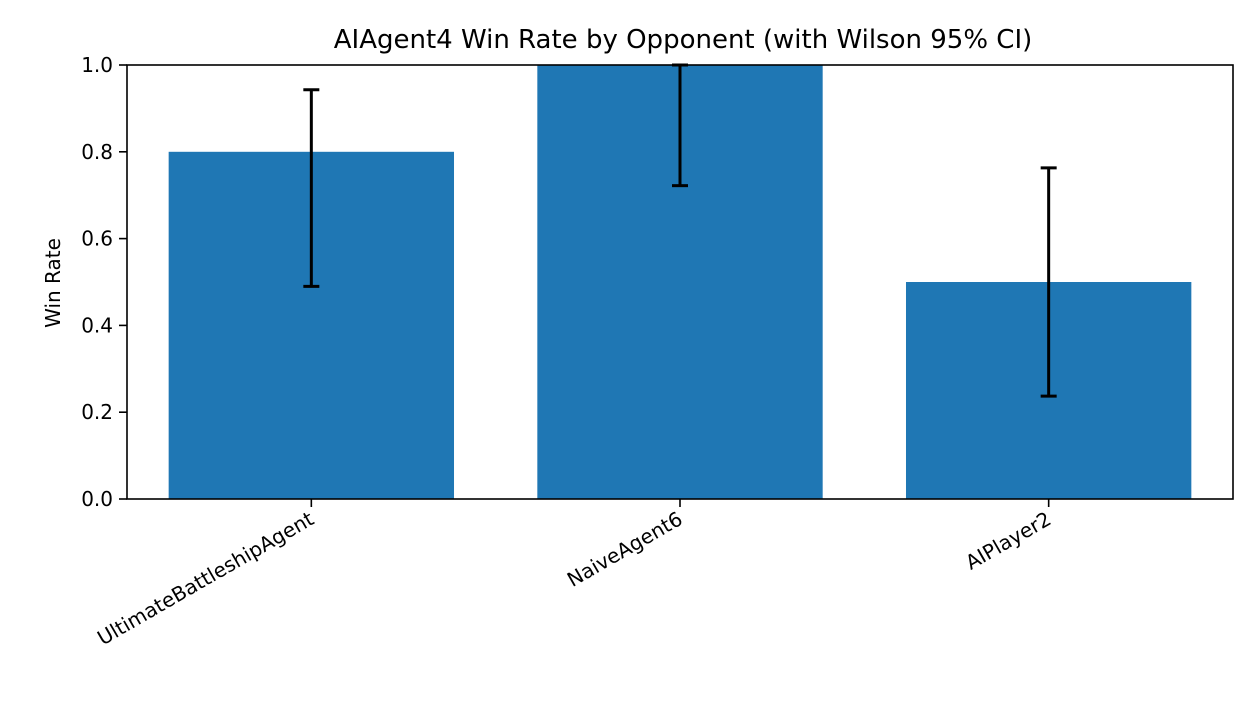 This screenshot has height=720, width=1260. Describe the element at coordinates (205, 578) in the screenshot. I see `x-tick-label: UltimateBattleshipAgent` at that location.